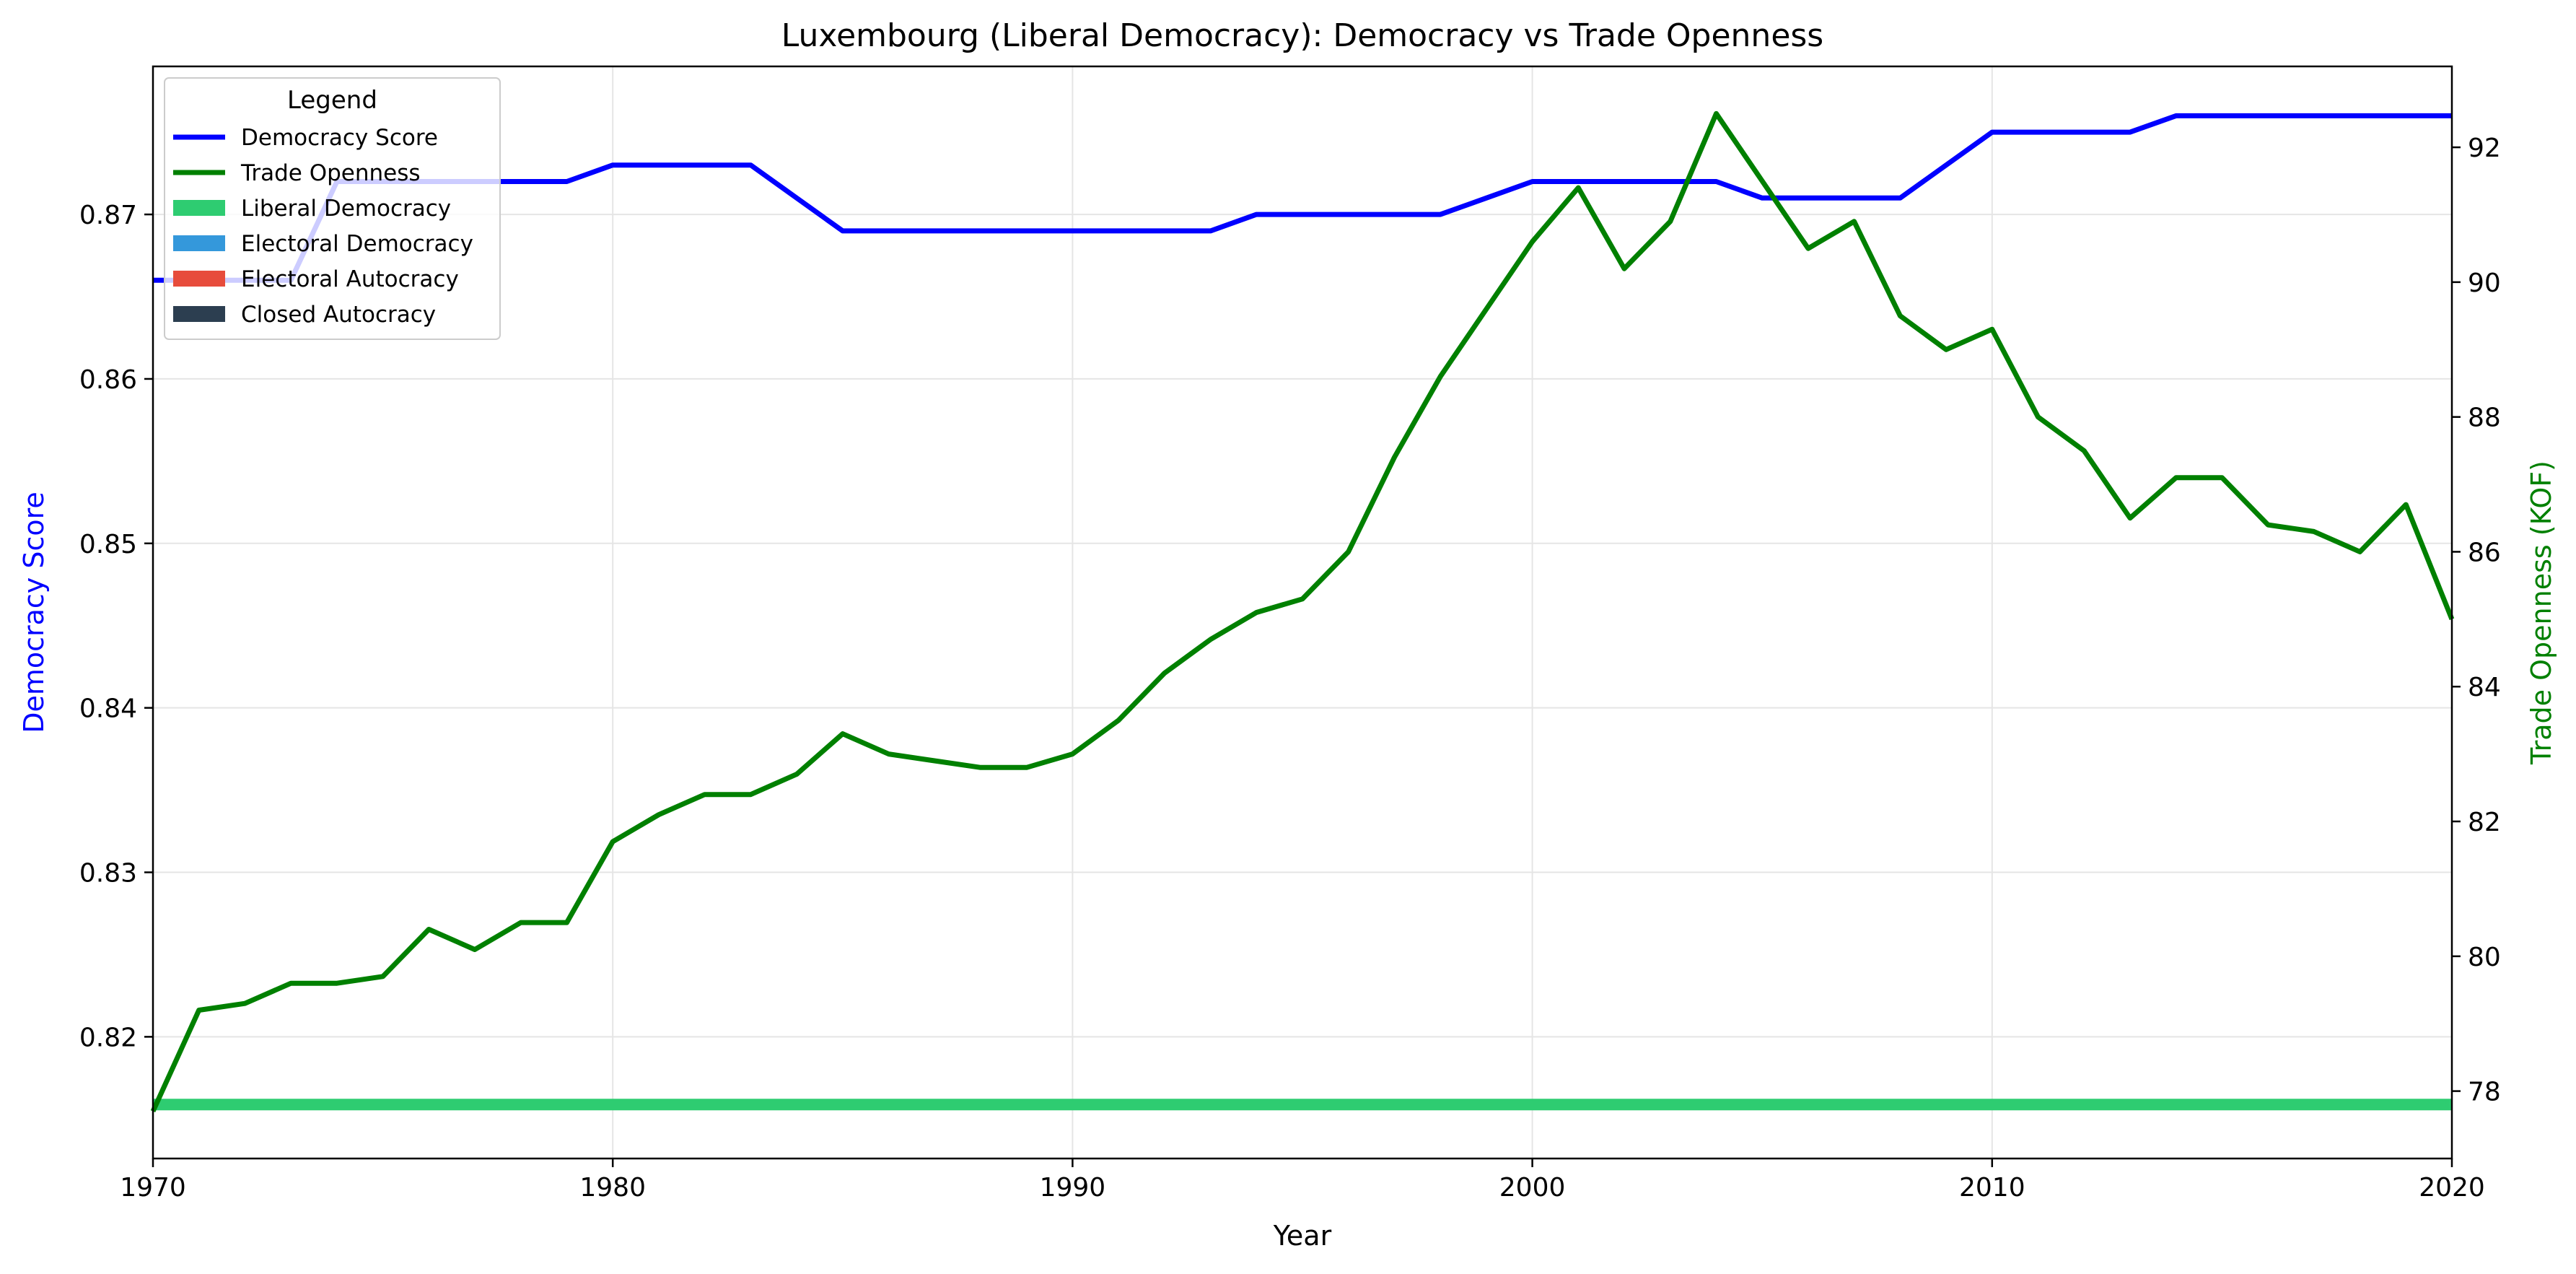 The image size is (2576, 1274). What do you see at coordinates (108, 380) in the screenshot?
I see `y-left-tick-label: 0.86` at bounding box center [108, 380].